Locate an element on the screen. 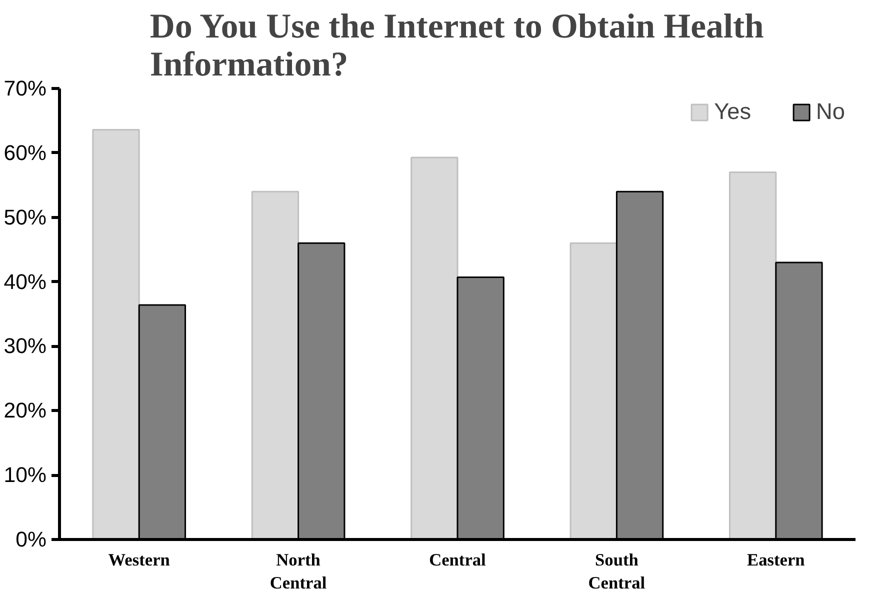 The image size is (888, 603). y-tick-label: 50% is located at coordinates (25, 217).